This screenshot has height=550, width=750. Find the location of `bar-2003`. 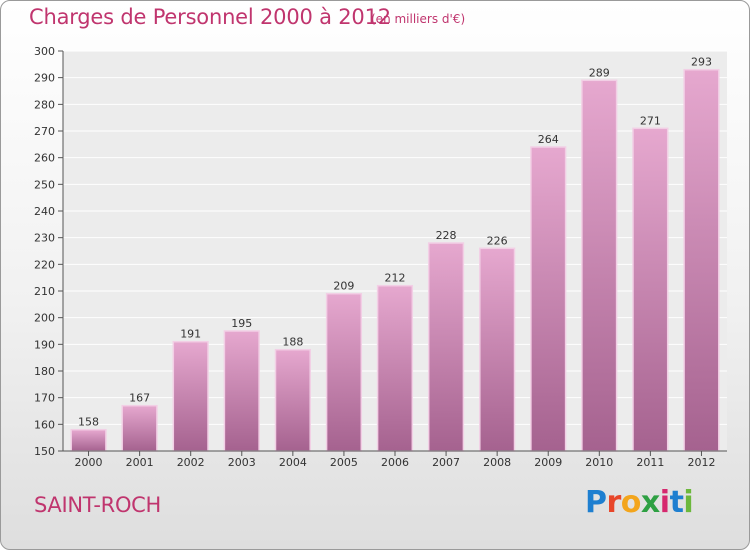

bar-2003 is located at coordinates (241, 391).